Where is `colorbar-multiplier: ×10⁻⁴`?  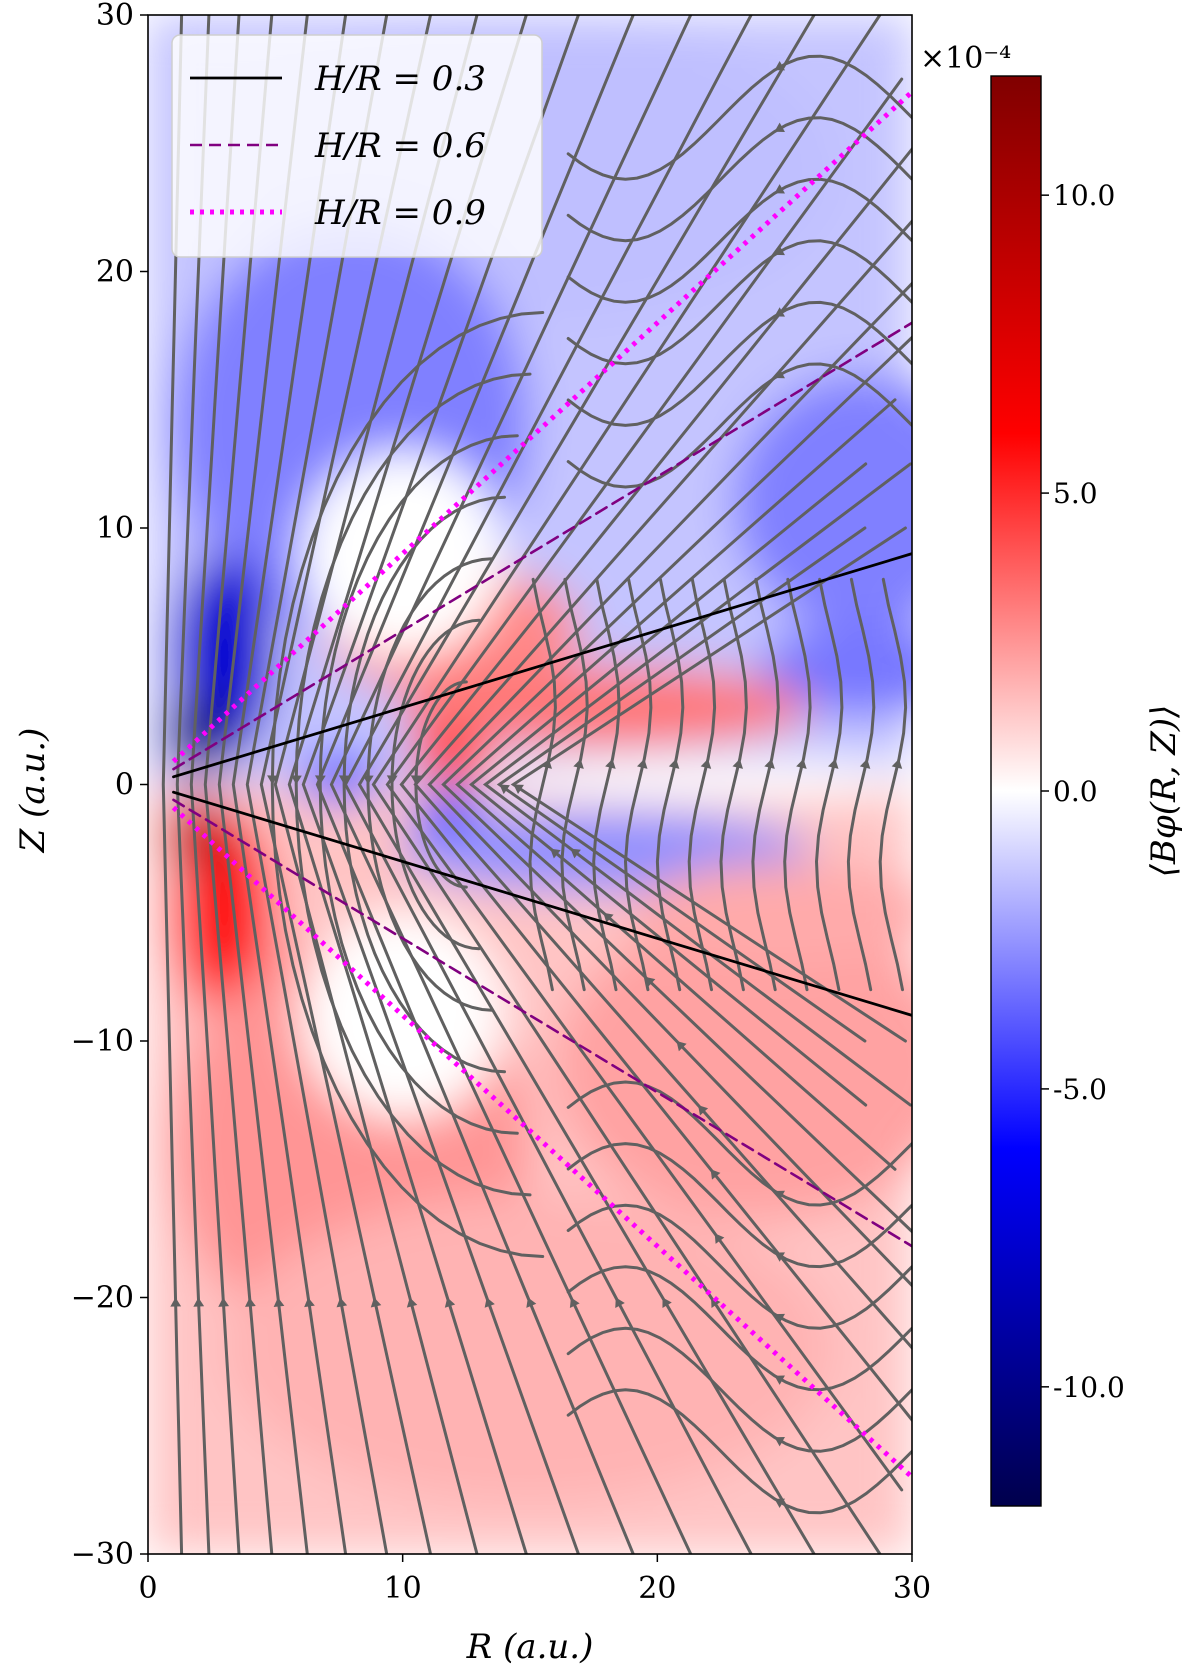
colorbar-multiplier: ×10⁻⁴ is located at coordinates (965, 58).